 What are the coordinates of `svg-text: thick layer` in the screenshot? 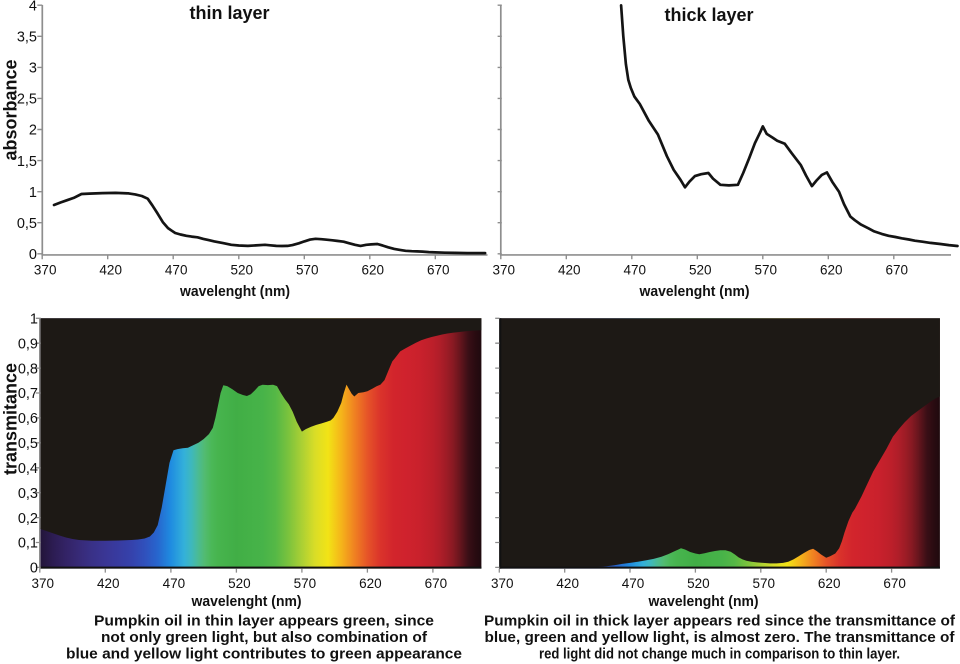 It's located at (708, 15).